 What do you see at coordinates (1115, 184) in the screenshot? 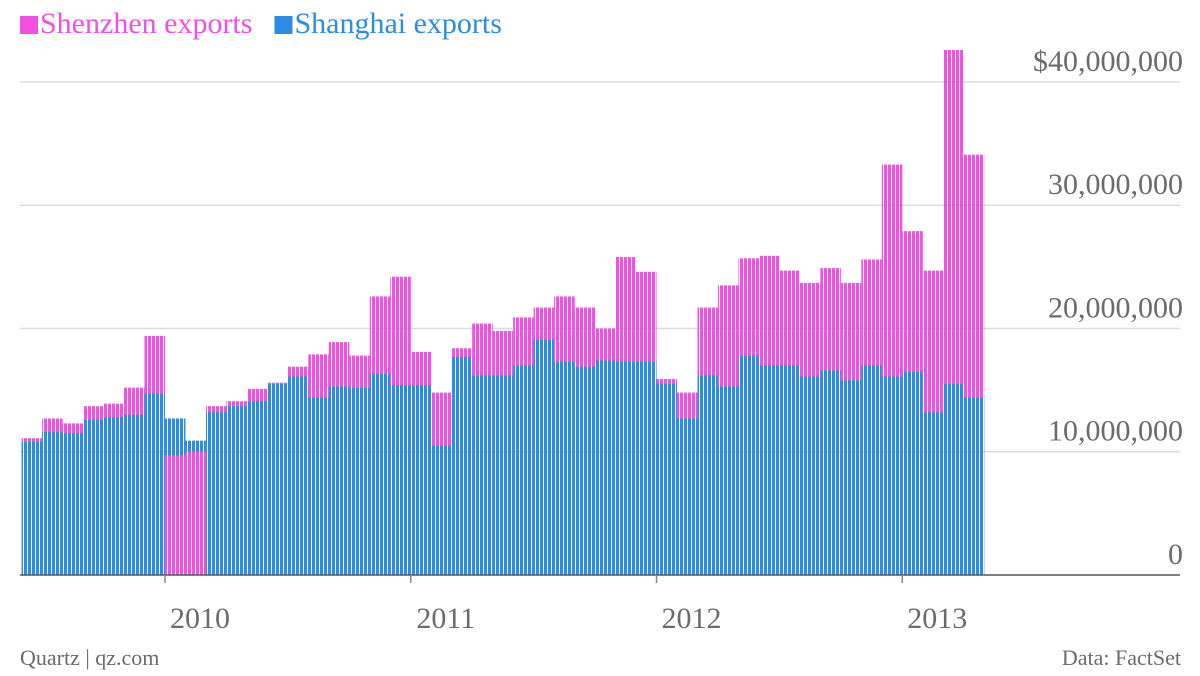
I see `y-tick-label: 30,000,000` at bounding box center [1115, 184].